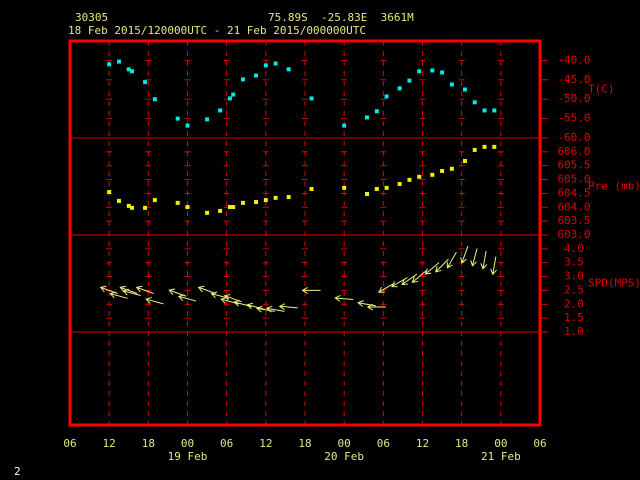 The height and width of the screenshot is (480, 640). What do you see at coordinates (574, 262) in the screenshot?
I see `y-tick-label: 3.5` at bounding box center [574, 262].